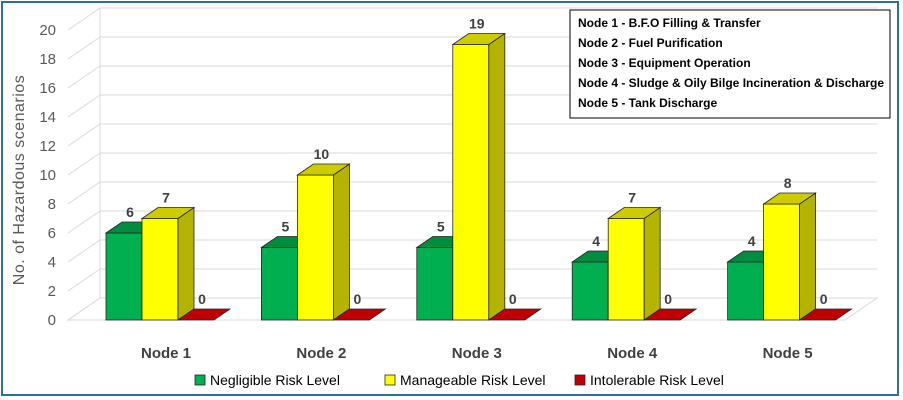 The height and width of the screenshot is (400, 903). Describe the element at coordinates (657, 380) in the screenshot. I see `legend-label: Intolerable Risk Level` at that location.